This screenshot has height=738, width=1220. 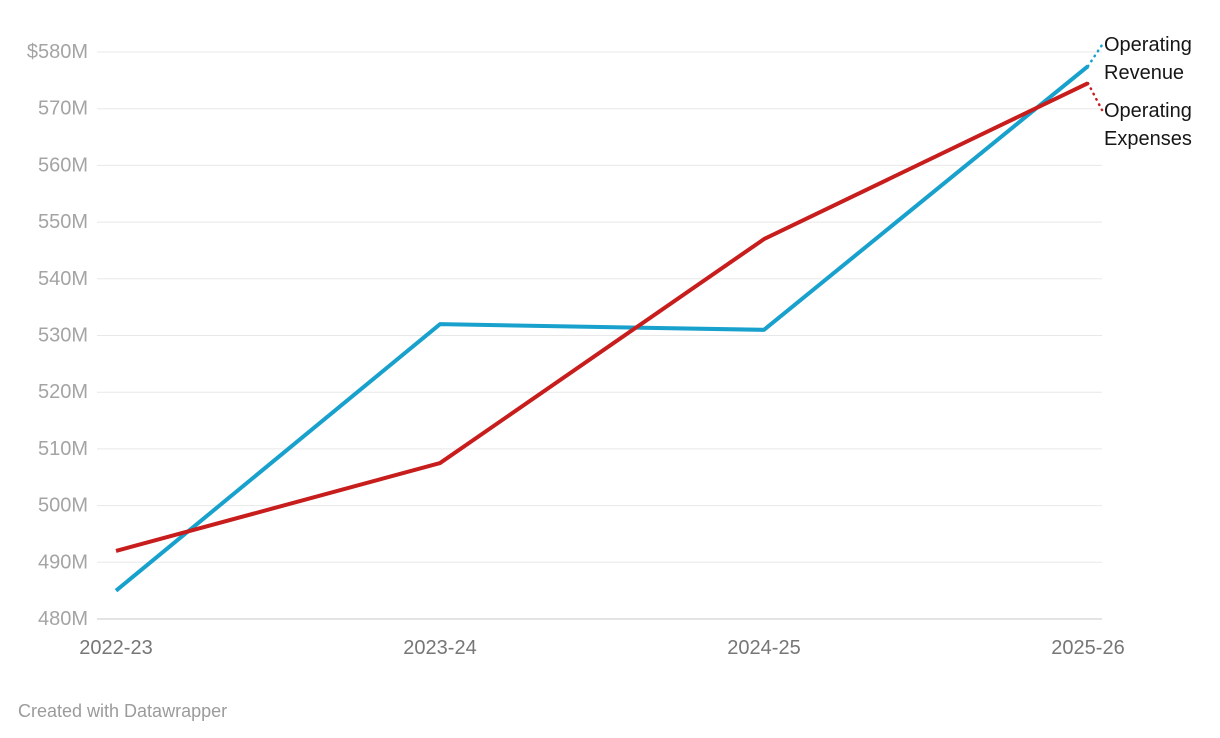 What do you see at coordinates (763, 648) in the screenshot?
I see `x-tick-label: 2024-25` at bounding box center [763, 648].